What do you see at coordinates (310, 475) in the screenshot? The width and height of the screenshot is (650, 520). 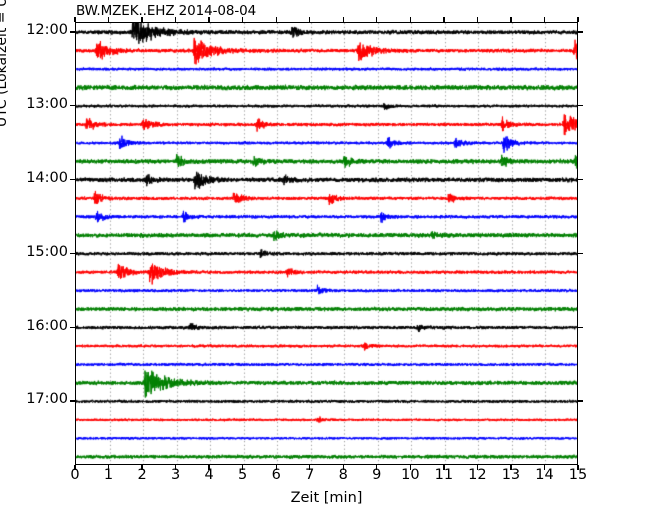 I see `x-tick-label: 7` at bounding box center [310, 475].